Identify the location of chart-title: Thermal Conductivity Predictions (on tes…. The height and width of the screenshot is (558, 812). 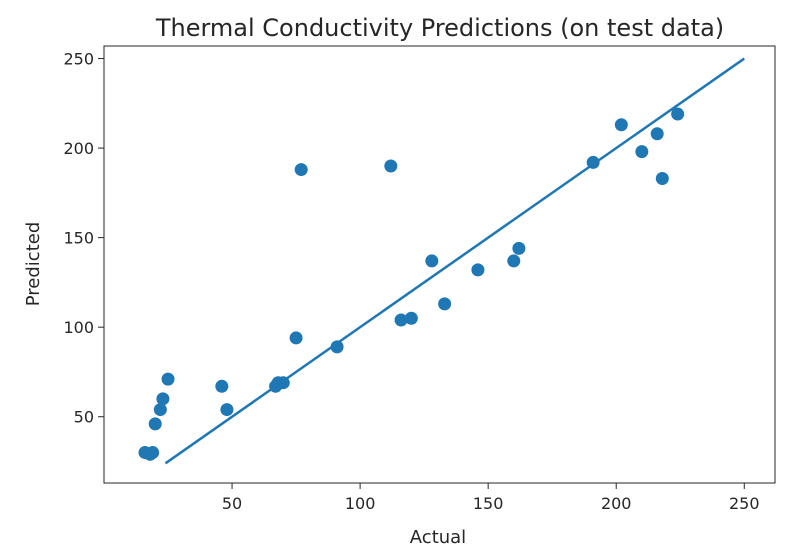
(439, 28).